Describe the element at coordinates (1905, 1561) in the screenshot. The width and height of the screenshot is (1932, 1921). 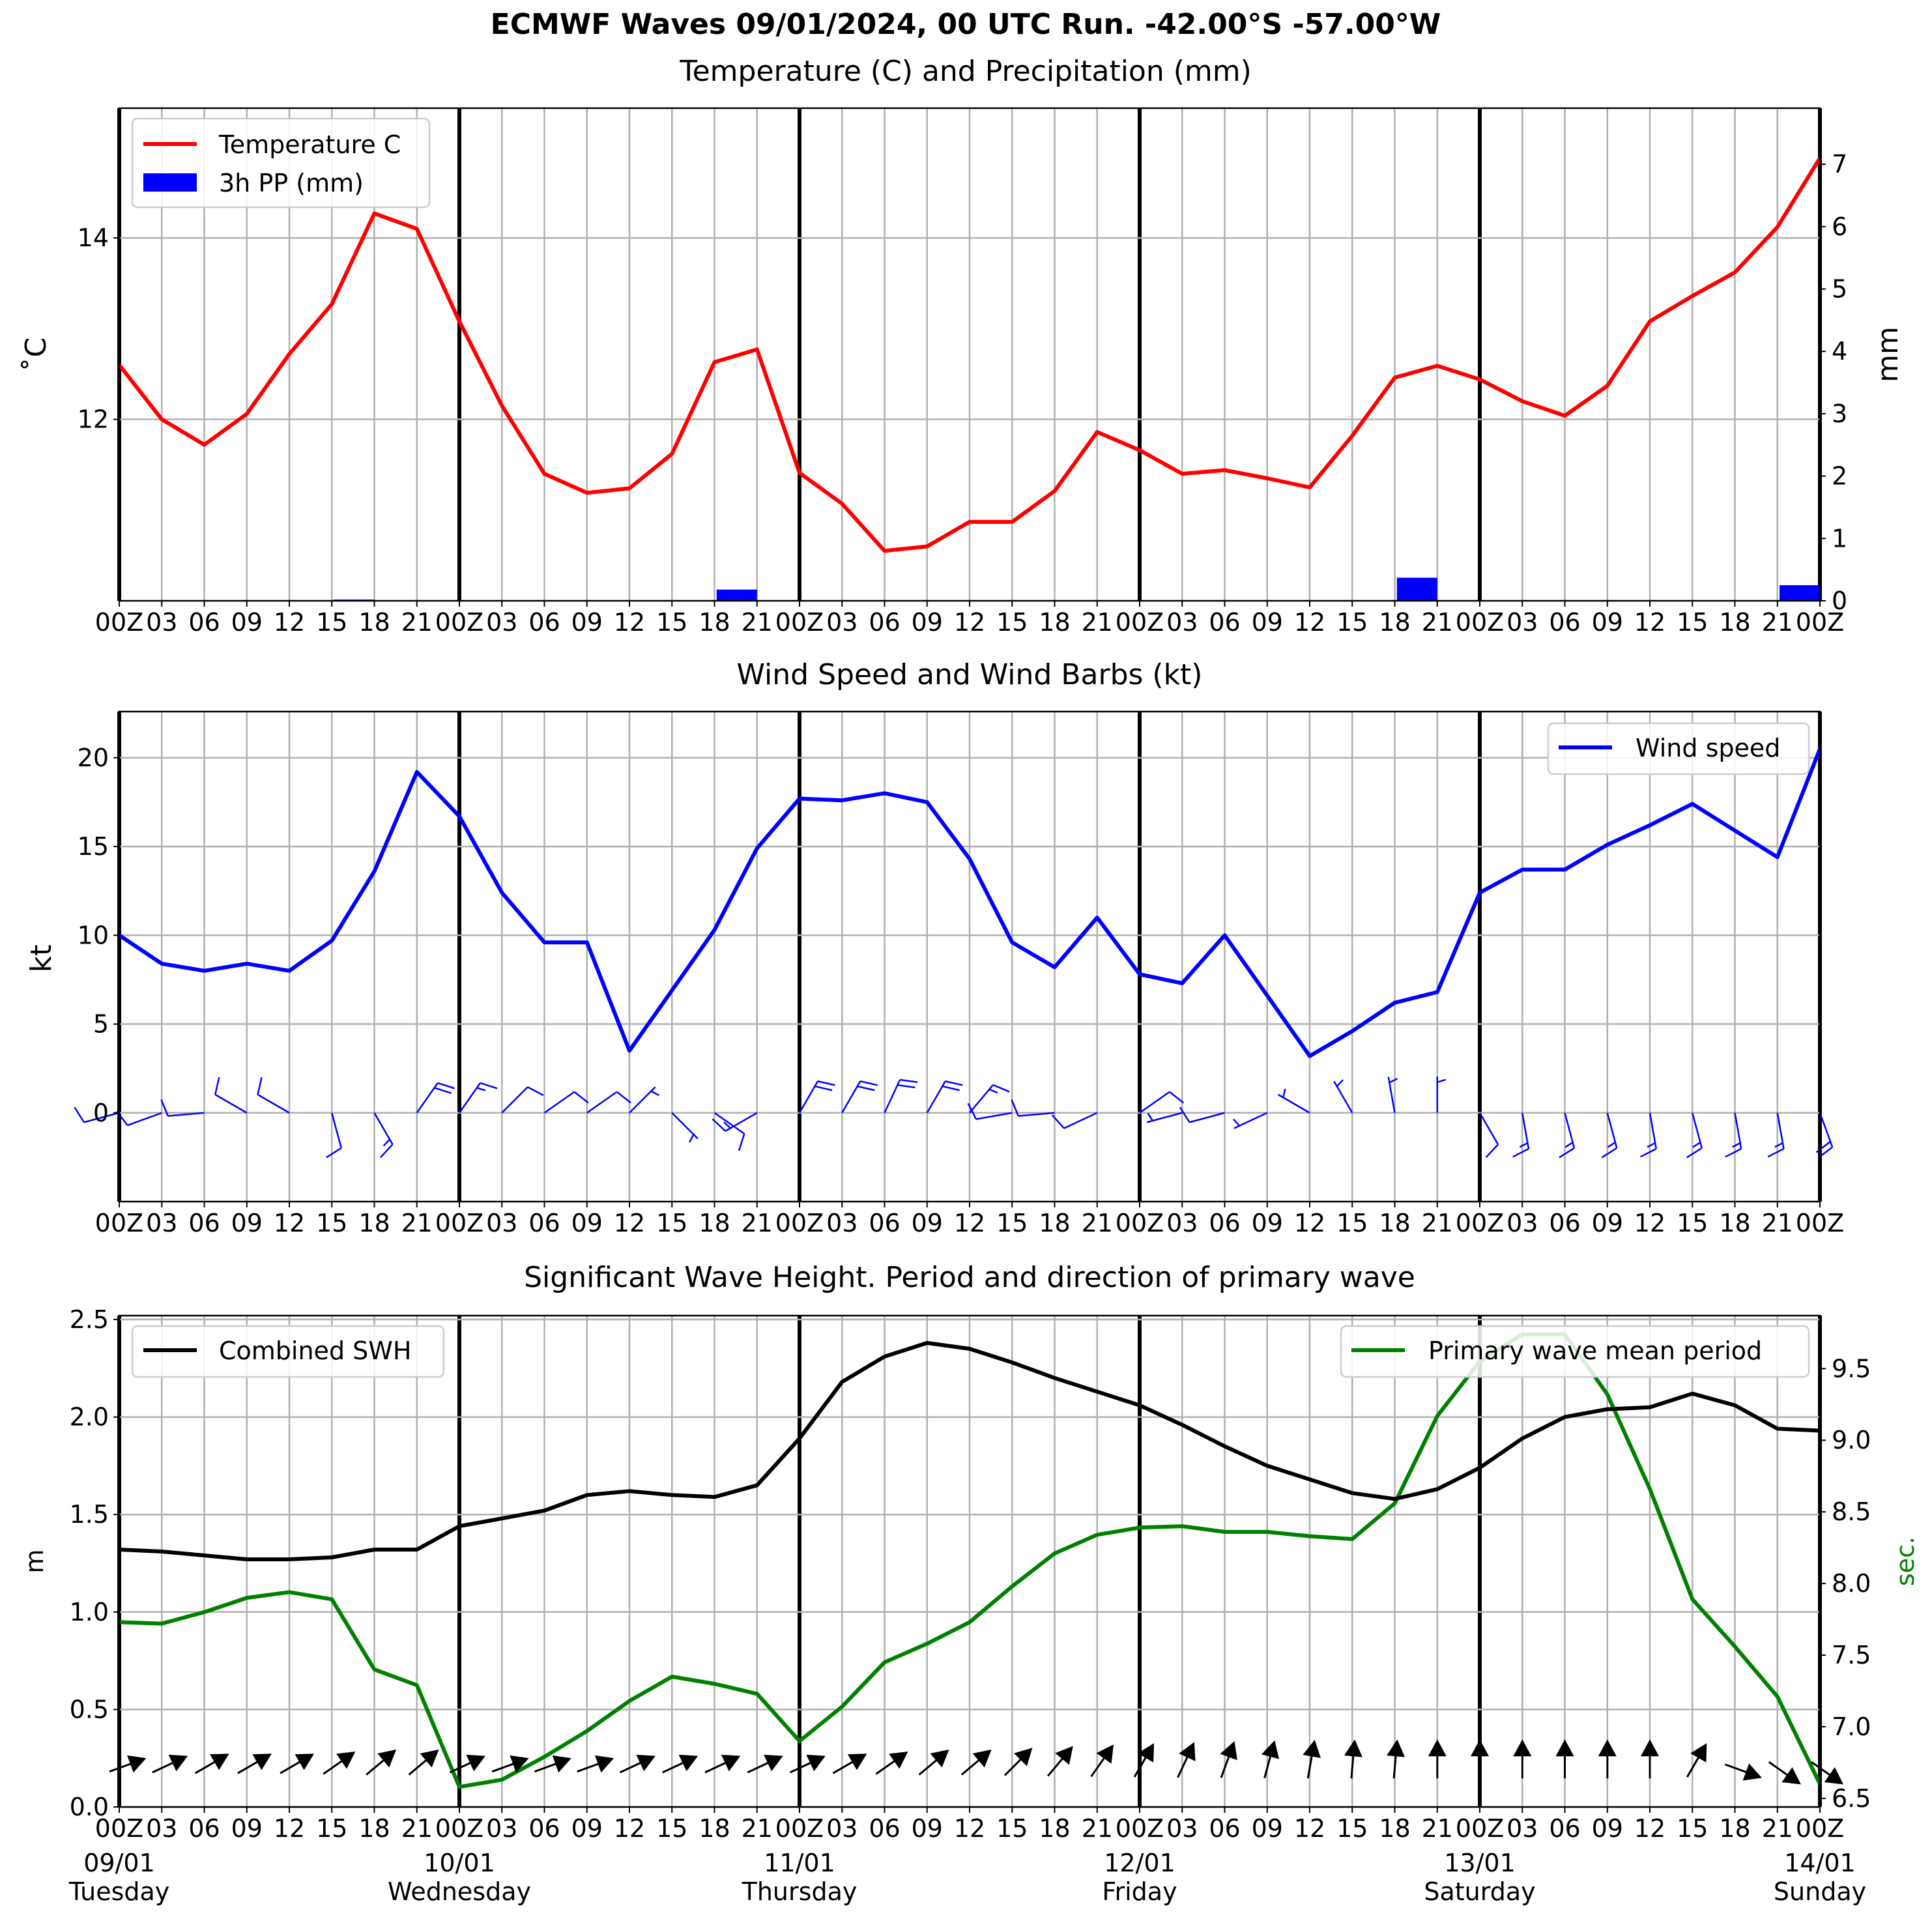
I see `period-ylabel: sec.` at that location.